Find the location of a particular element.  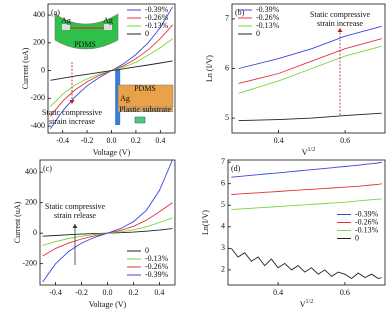

y-tick-label: 4 is located at coordinates (223, 226).